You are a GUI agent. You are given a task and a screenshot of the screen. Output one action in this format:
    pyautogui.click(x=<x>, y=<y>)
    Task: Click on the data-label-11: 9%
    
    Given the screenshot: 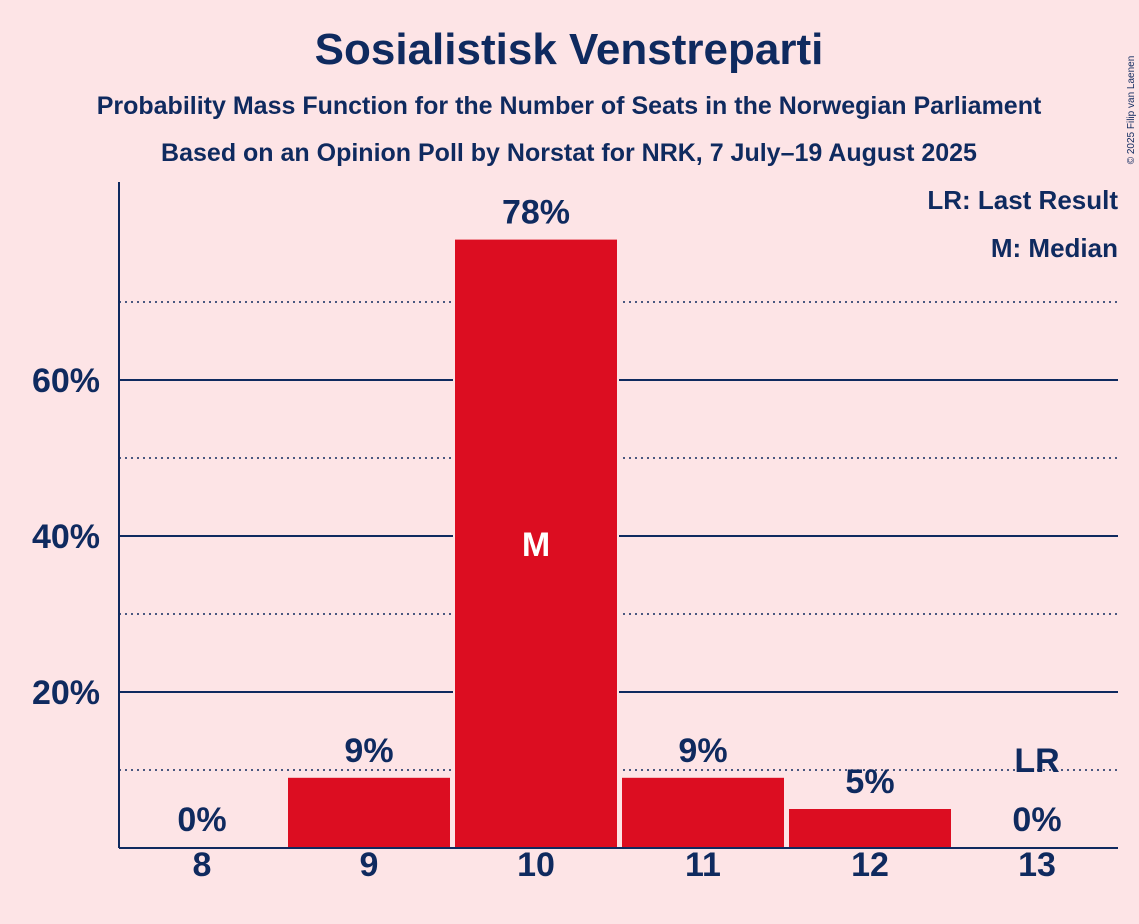 What is the action you would take?
    pyautogui.click(x=702, y=751)
    